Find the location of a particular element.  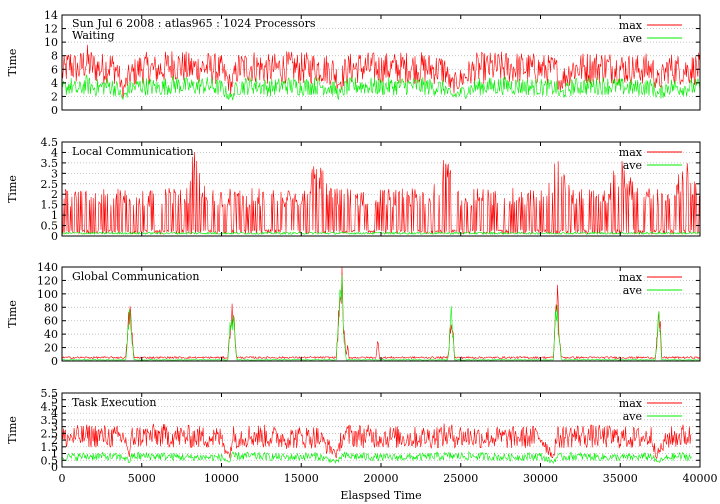

x-tick-label: 0 is located at coordinates (62, 478).